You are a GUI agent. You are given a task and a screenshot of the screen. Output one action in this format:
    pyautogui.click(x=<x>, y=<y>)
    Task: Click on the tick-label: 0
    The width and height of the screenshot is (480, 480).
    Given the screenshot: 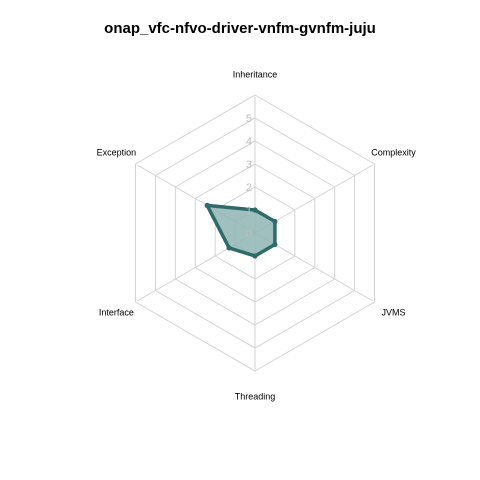 What is the action you would take?
    pyautogui.click(x=249, y=234)
    